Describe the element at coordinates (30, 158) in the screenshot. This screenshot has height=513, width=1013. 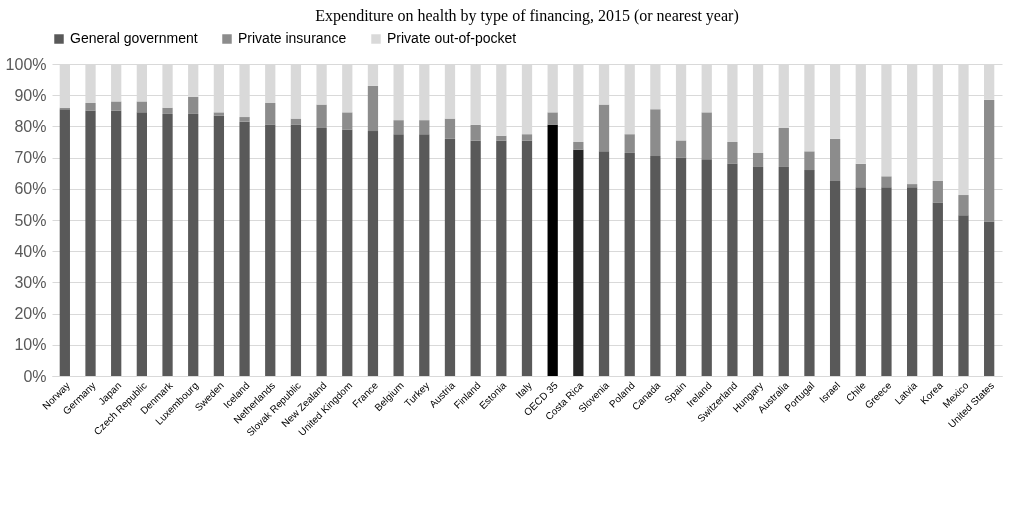
I see `y-tick-label: 70%` at that location.